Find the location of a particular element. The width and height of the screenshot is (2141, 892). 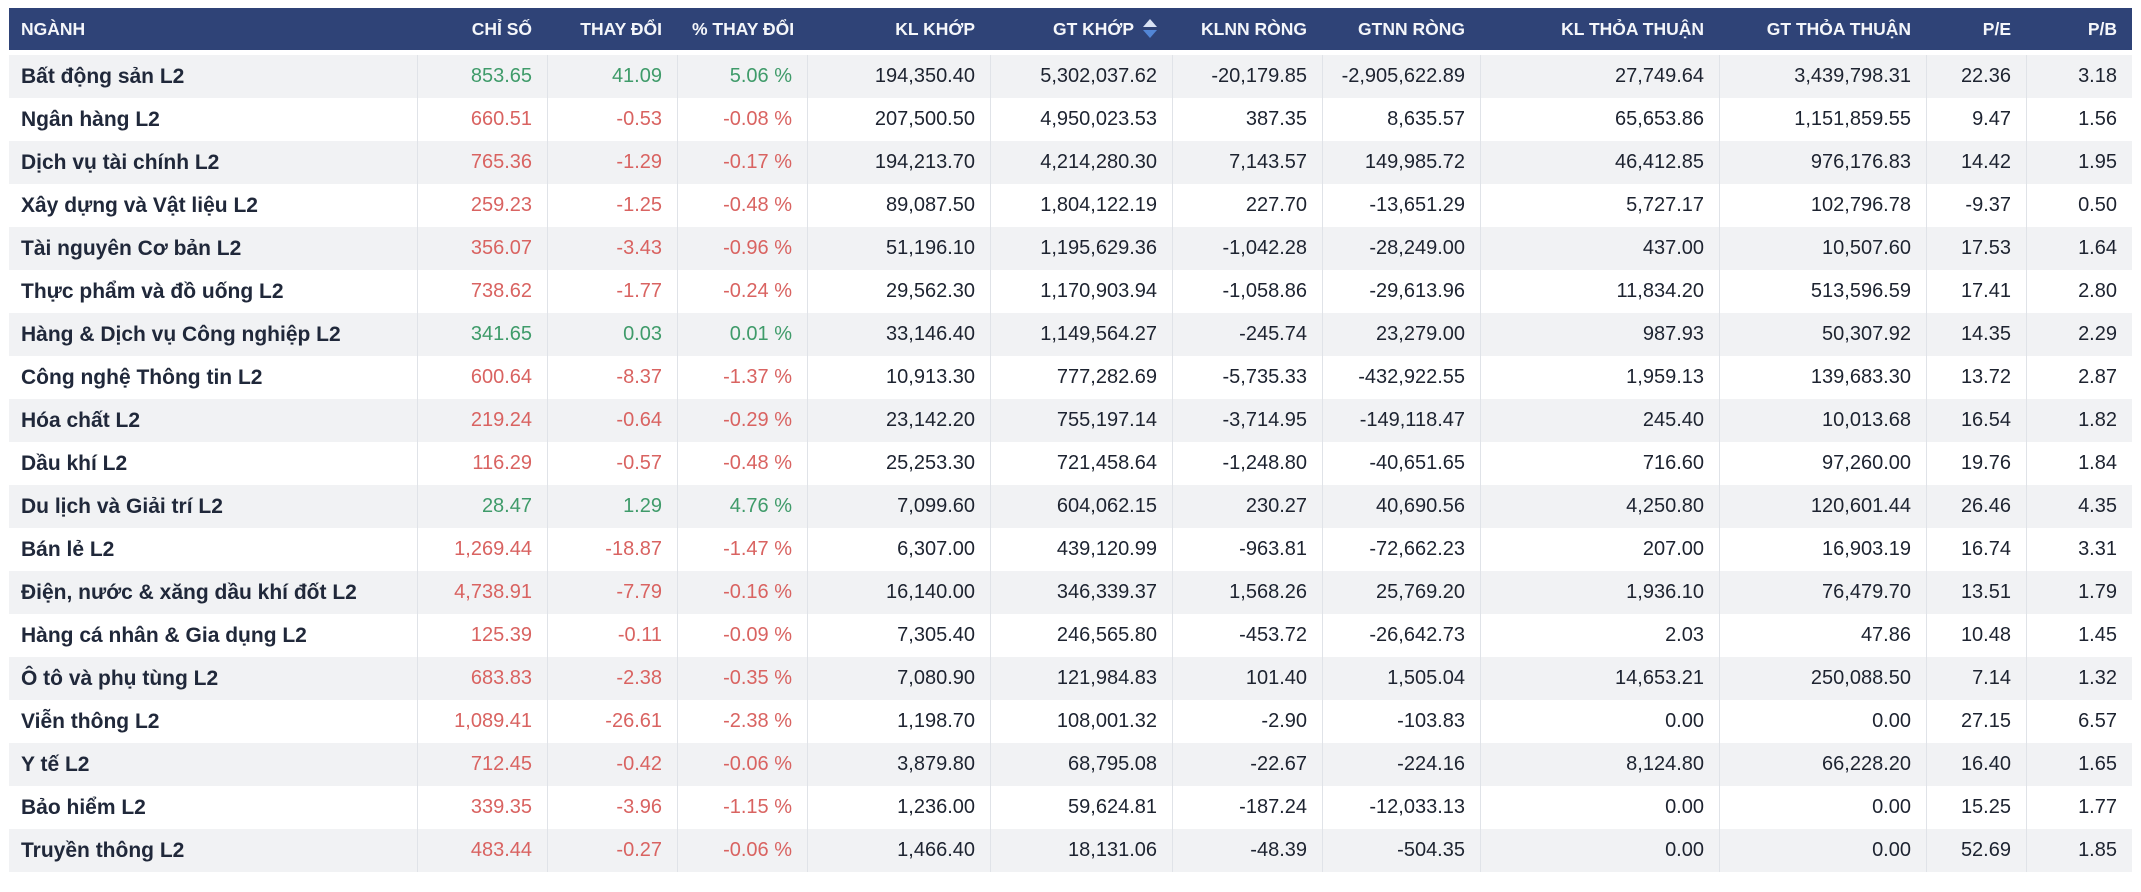

cell-gt_thoa_thuan: 3,439,798.31 is located at coordinates (1822, 76).